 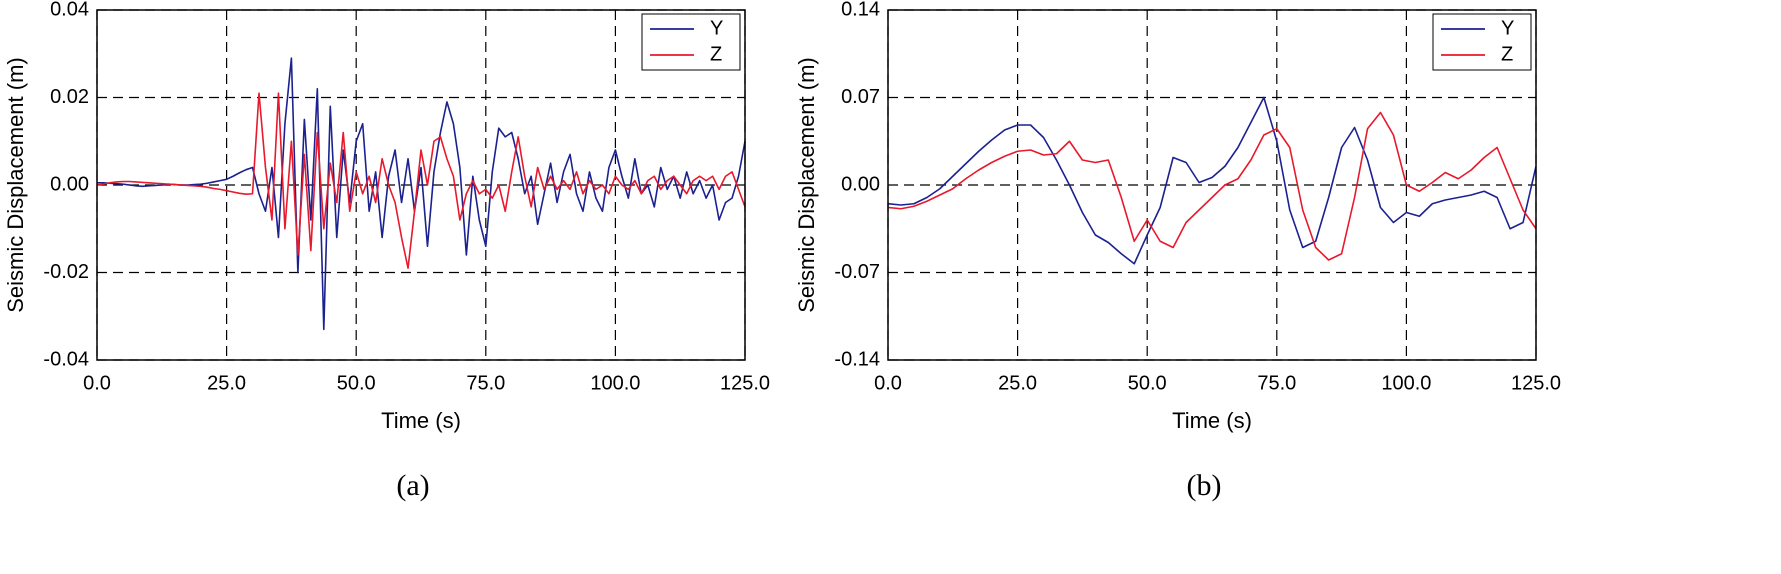 I want to click on caption: (a), so click(x=412, y=485).